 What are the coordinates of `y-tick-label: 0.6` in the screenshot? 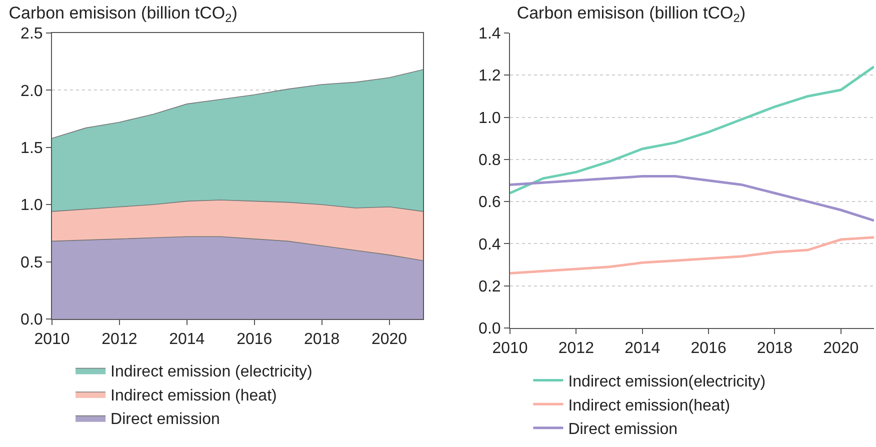 It's located at (489, 203).